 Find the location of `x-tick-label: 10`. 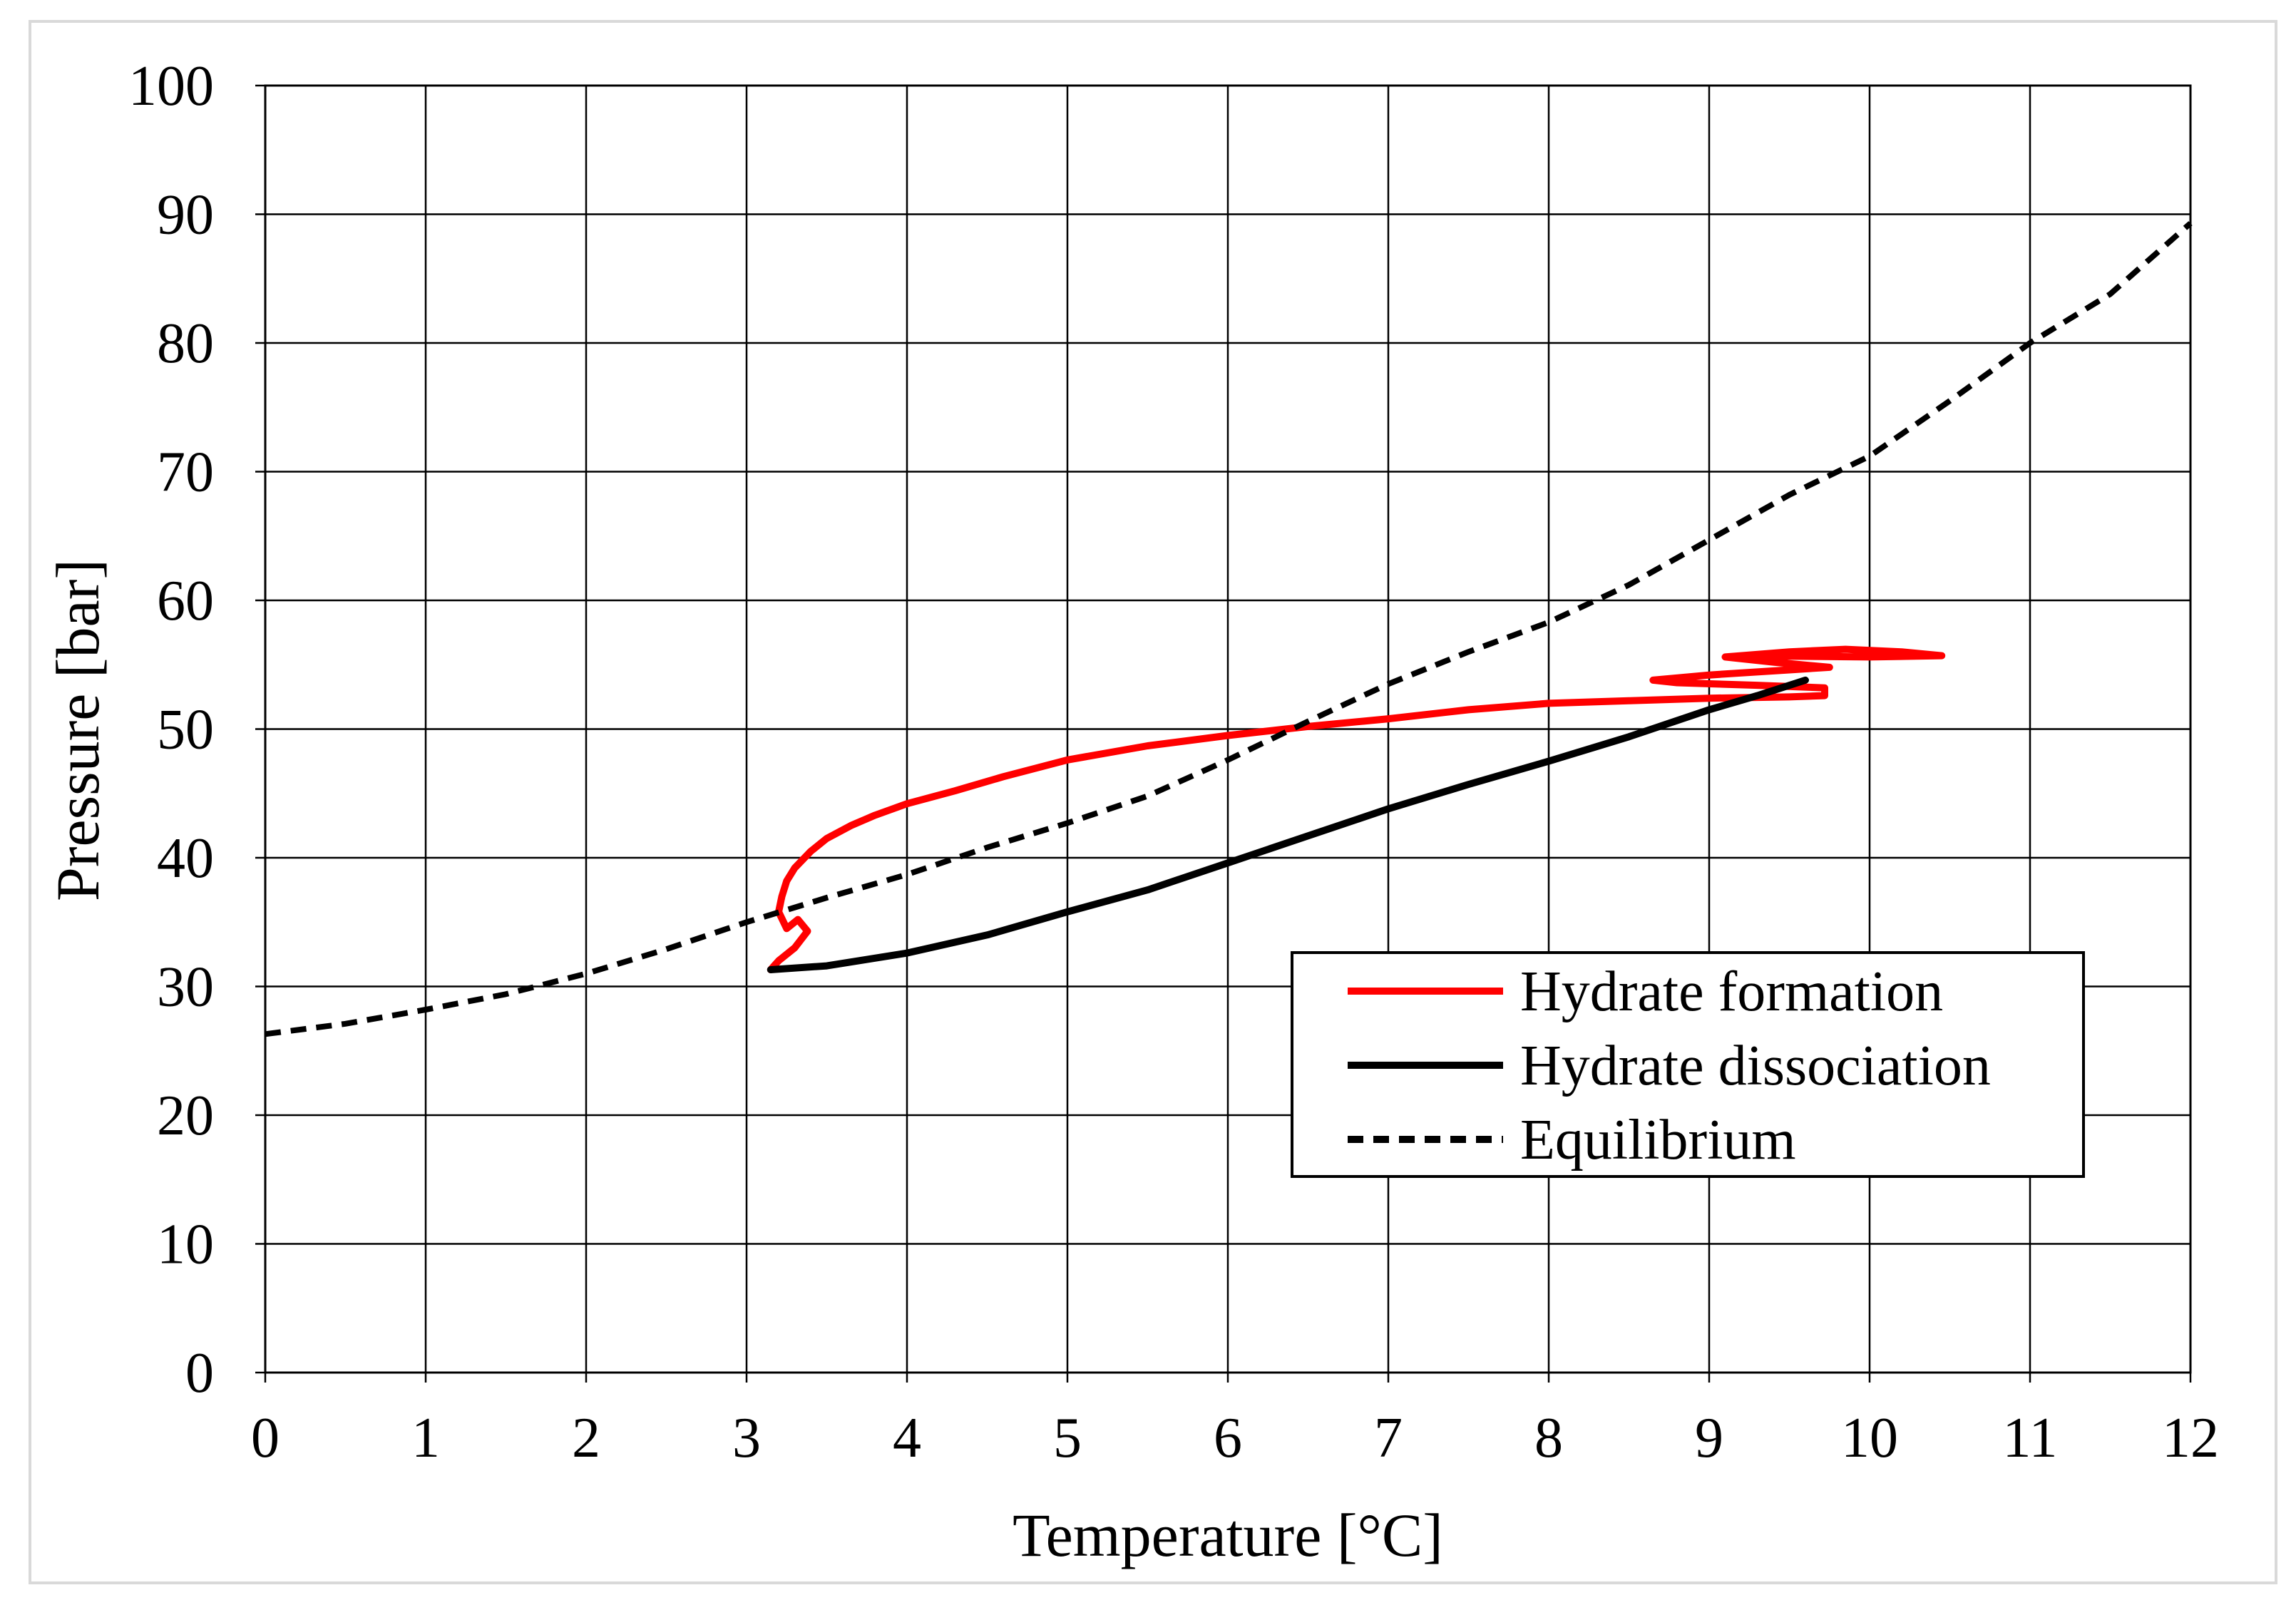

x-tick-label: 10 is located at coordinates (1869, 1438).